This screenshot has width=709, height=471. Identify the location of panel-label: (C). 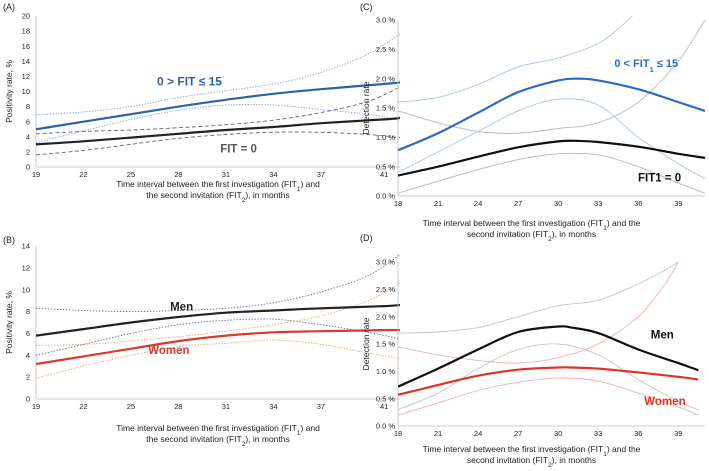
(366, 7).